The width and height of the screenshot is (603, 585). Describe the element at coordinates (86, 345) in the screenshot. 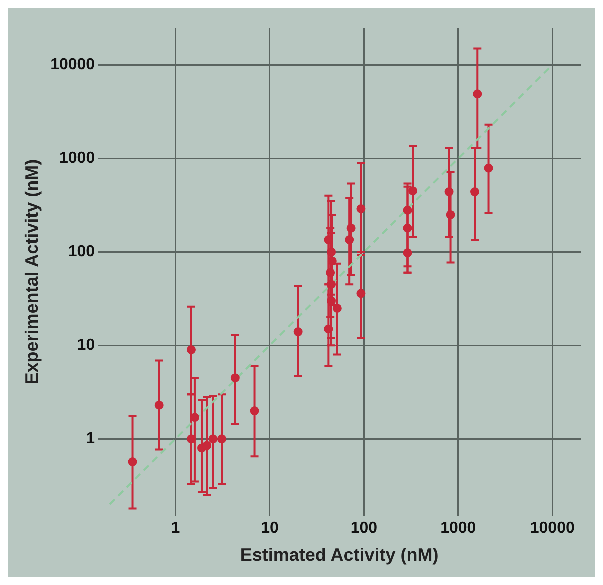

I see `y-tick-label: 10` at that location.